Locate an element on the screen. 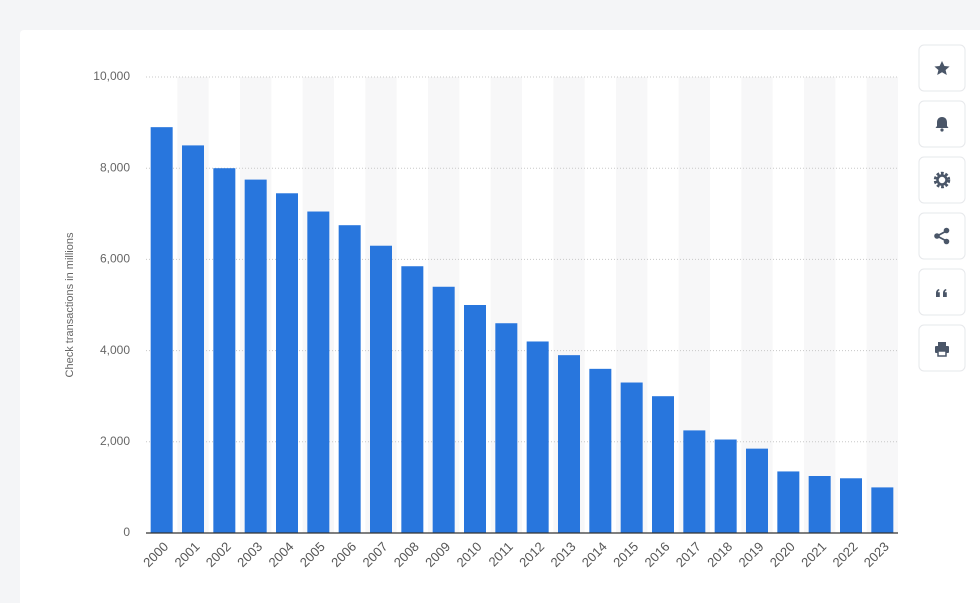 The image size is (980, 603). y-tick-label: 2,000 is located at coordinates (115, 441).